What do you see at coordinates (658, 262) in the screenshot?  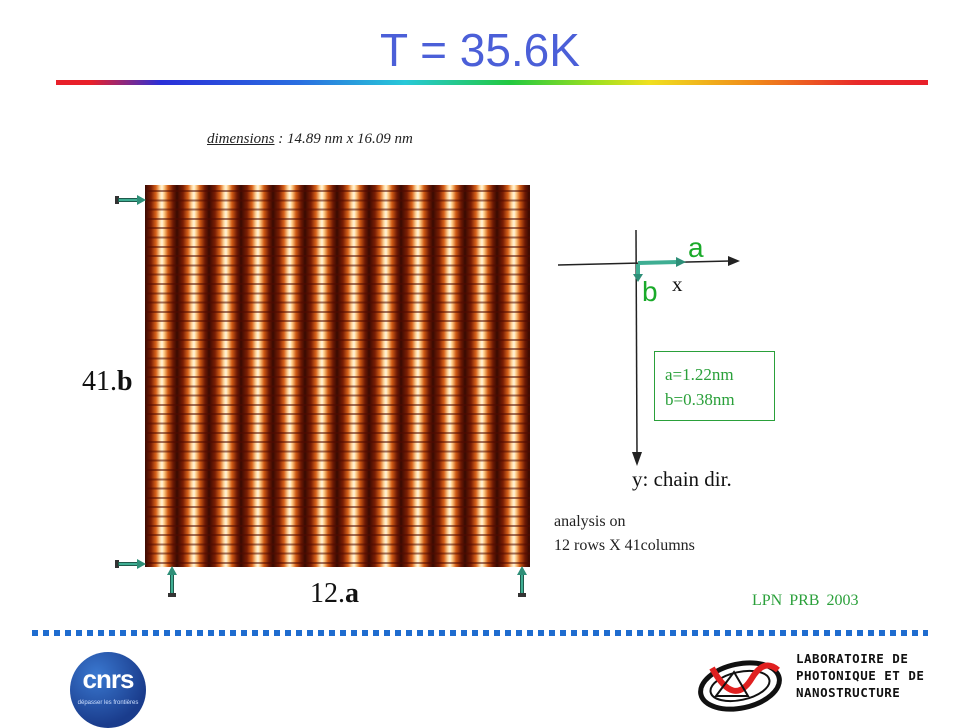 I see `a-vector` at bounding box center [658, 262].